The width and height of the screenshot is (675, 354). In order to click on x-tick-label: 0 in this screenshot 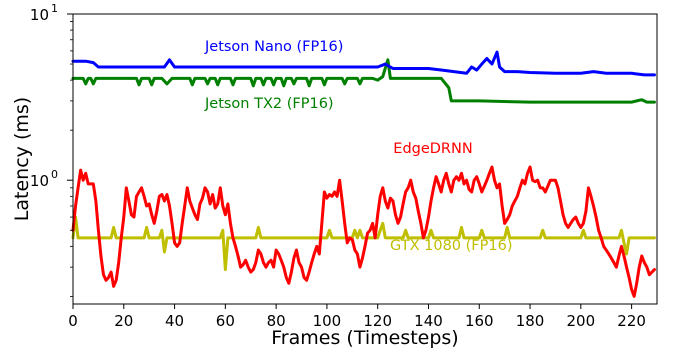, I will do `click(73, 321)`.